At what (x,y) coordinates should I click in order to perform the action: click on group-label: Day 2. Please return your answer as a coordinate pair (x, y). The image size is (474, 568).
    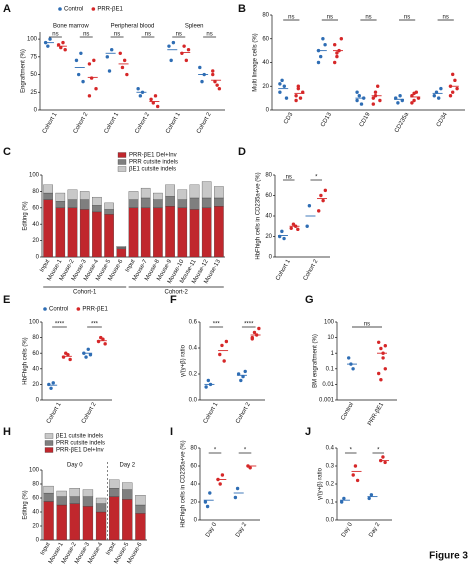
    Looking at the image, I should click on (127, 466).